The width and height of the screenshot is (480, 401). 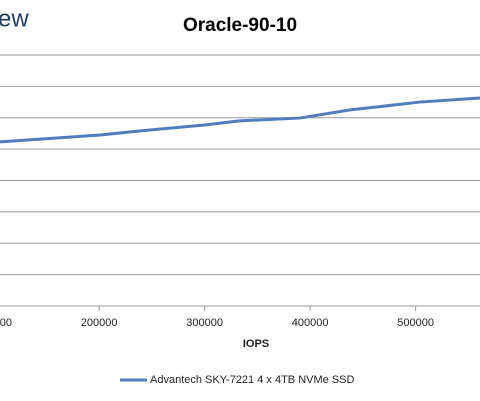 What do you see at coordinates (14, 18) in the screenshot?
I see `logo-text: ew` at bounding box center [14, 18].